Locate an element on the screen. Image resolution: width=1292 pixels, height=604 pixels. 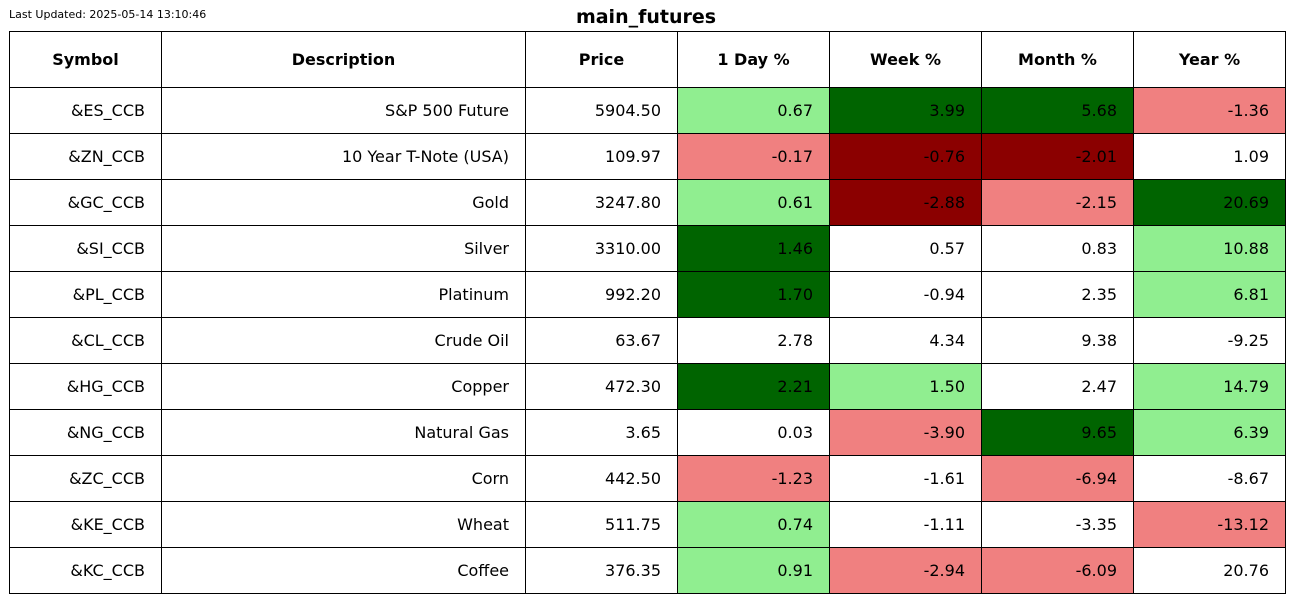
table-cell: S&P 500 Future is located at coordinates (343, 110).